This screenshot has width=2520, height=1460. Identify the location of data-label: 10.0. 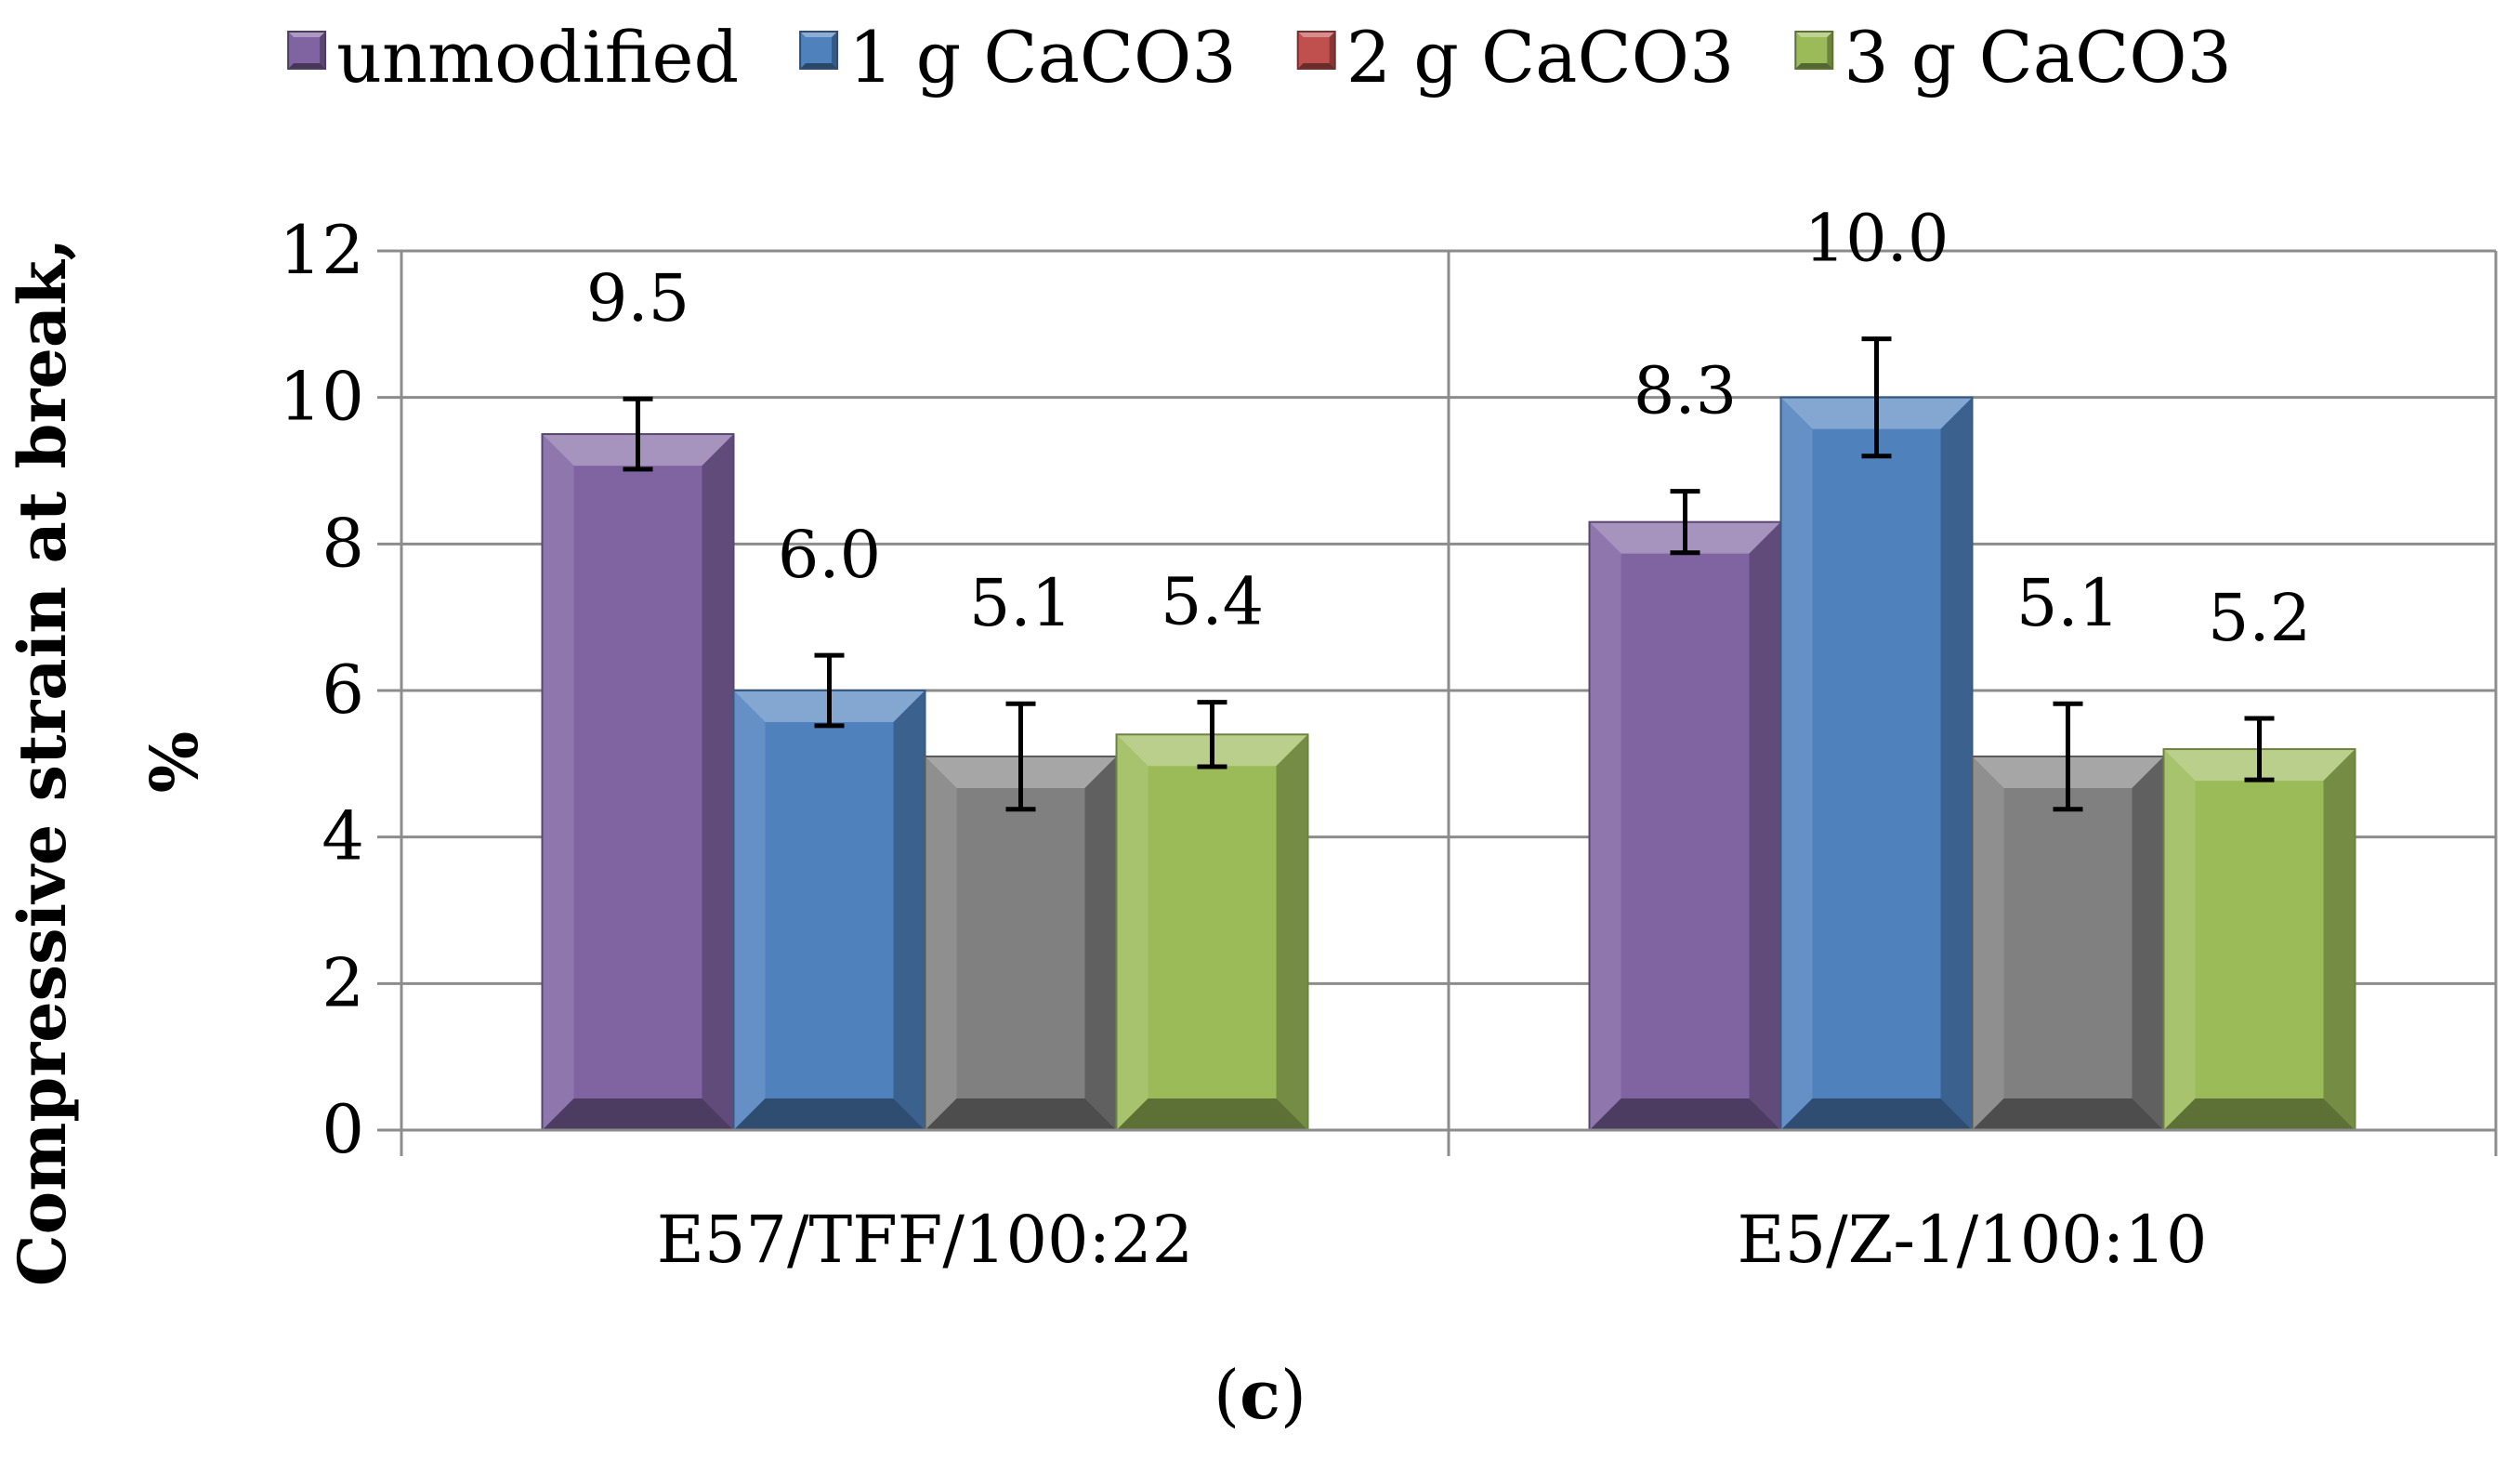
(1877, 239).